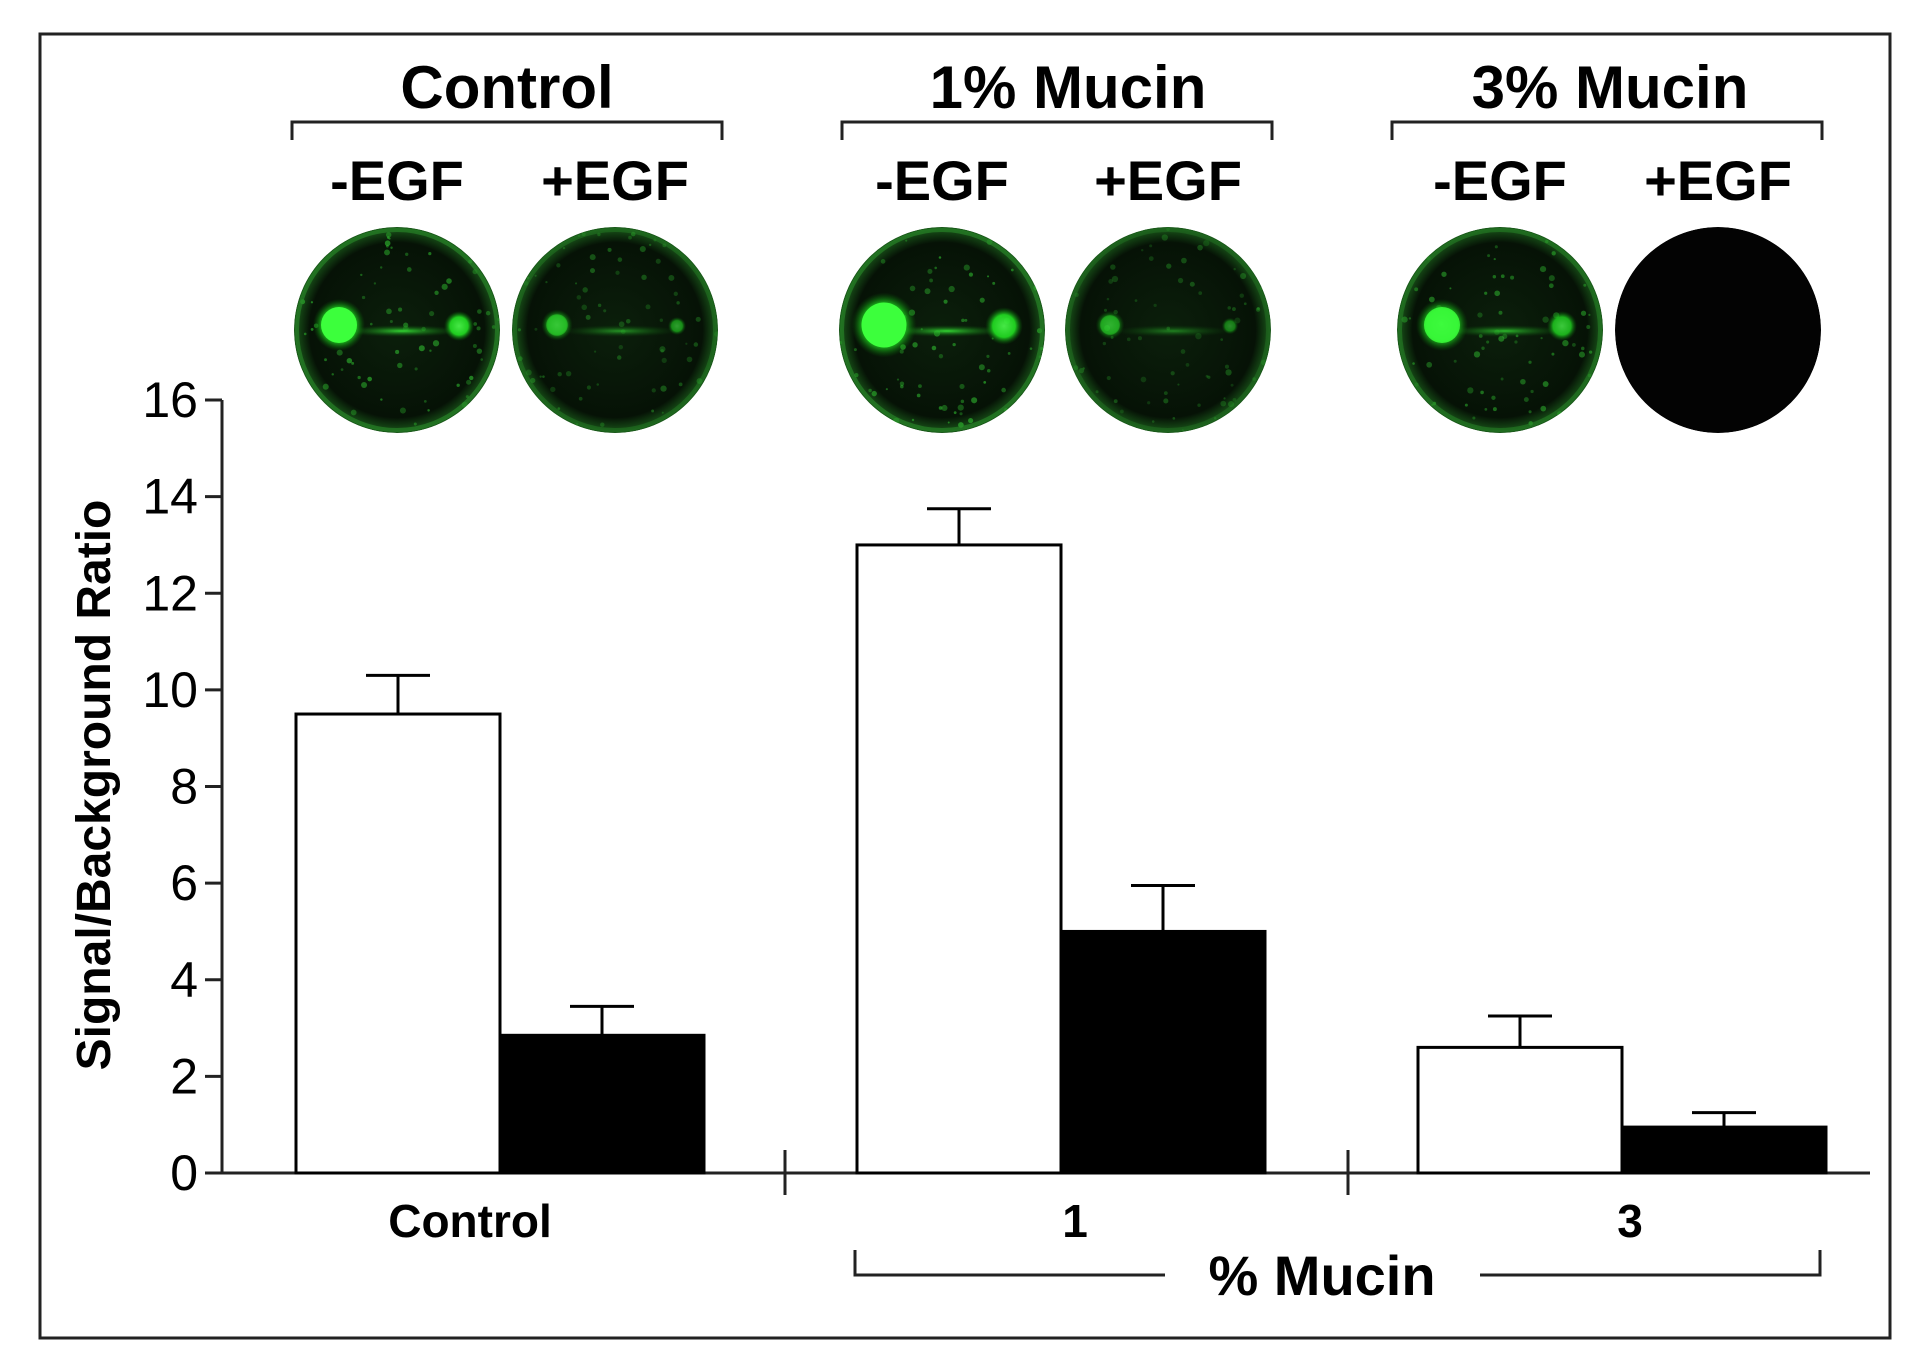 The width and height of the screenshot is (1921, 1372). What do you see at coordinates (1610, 87) in the screenshot?
I see `group-title-3-mucin: 3% Mucin` at bounding box center [1610, 87].